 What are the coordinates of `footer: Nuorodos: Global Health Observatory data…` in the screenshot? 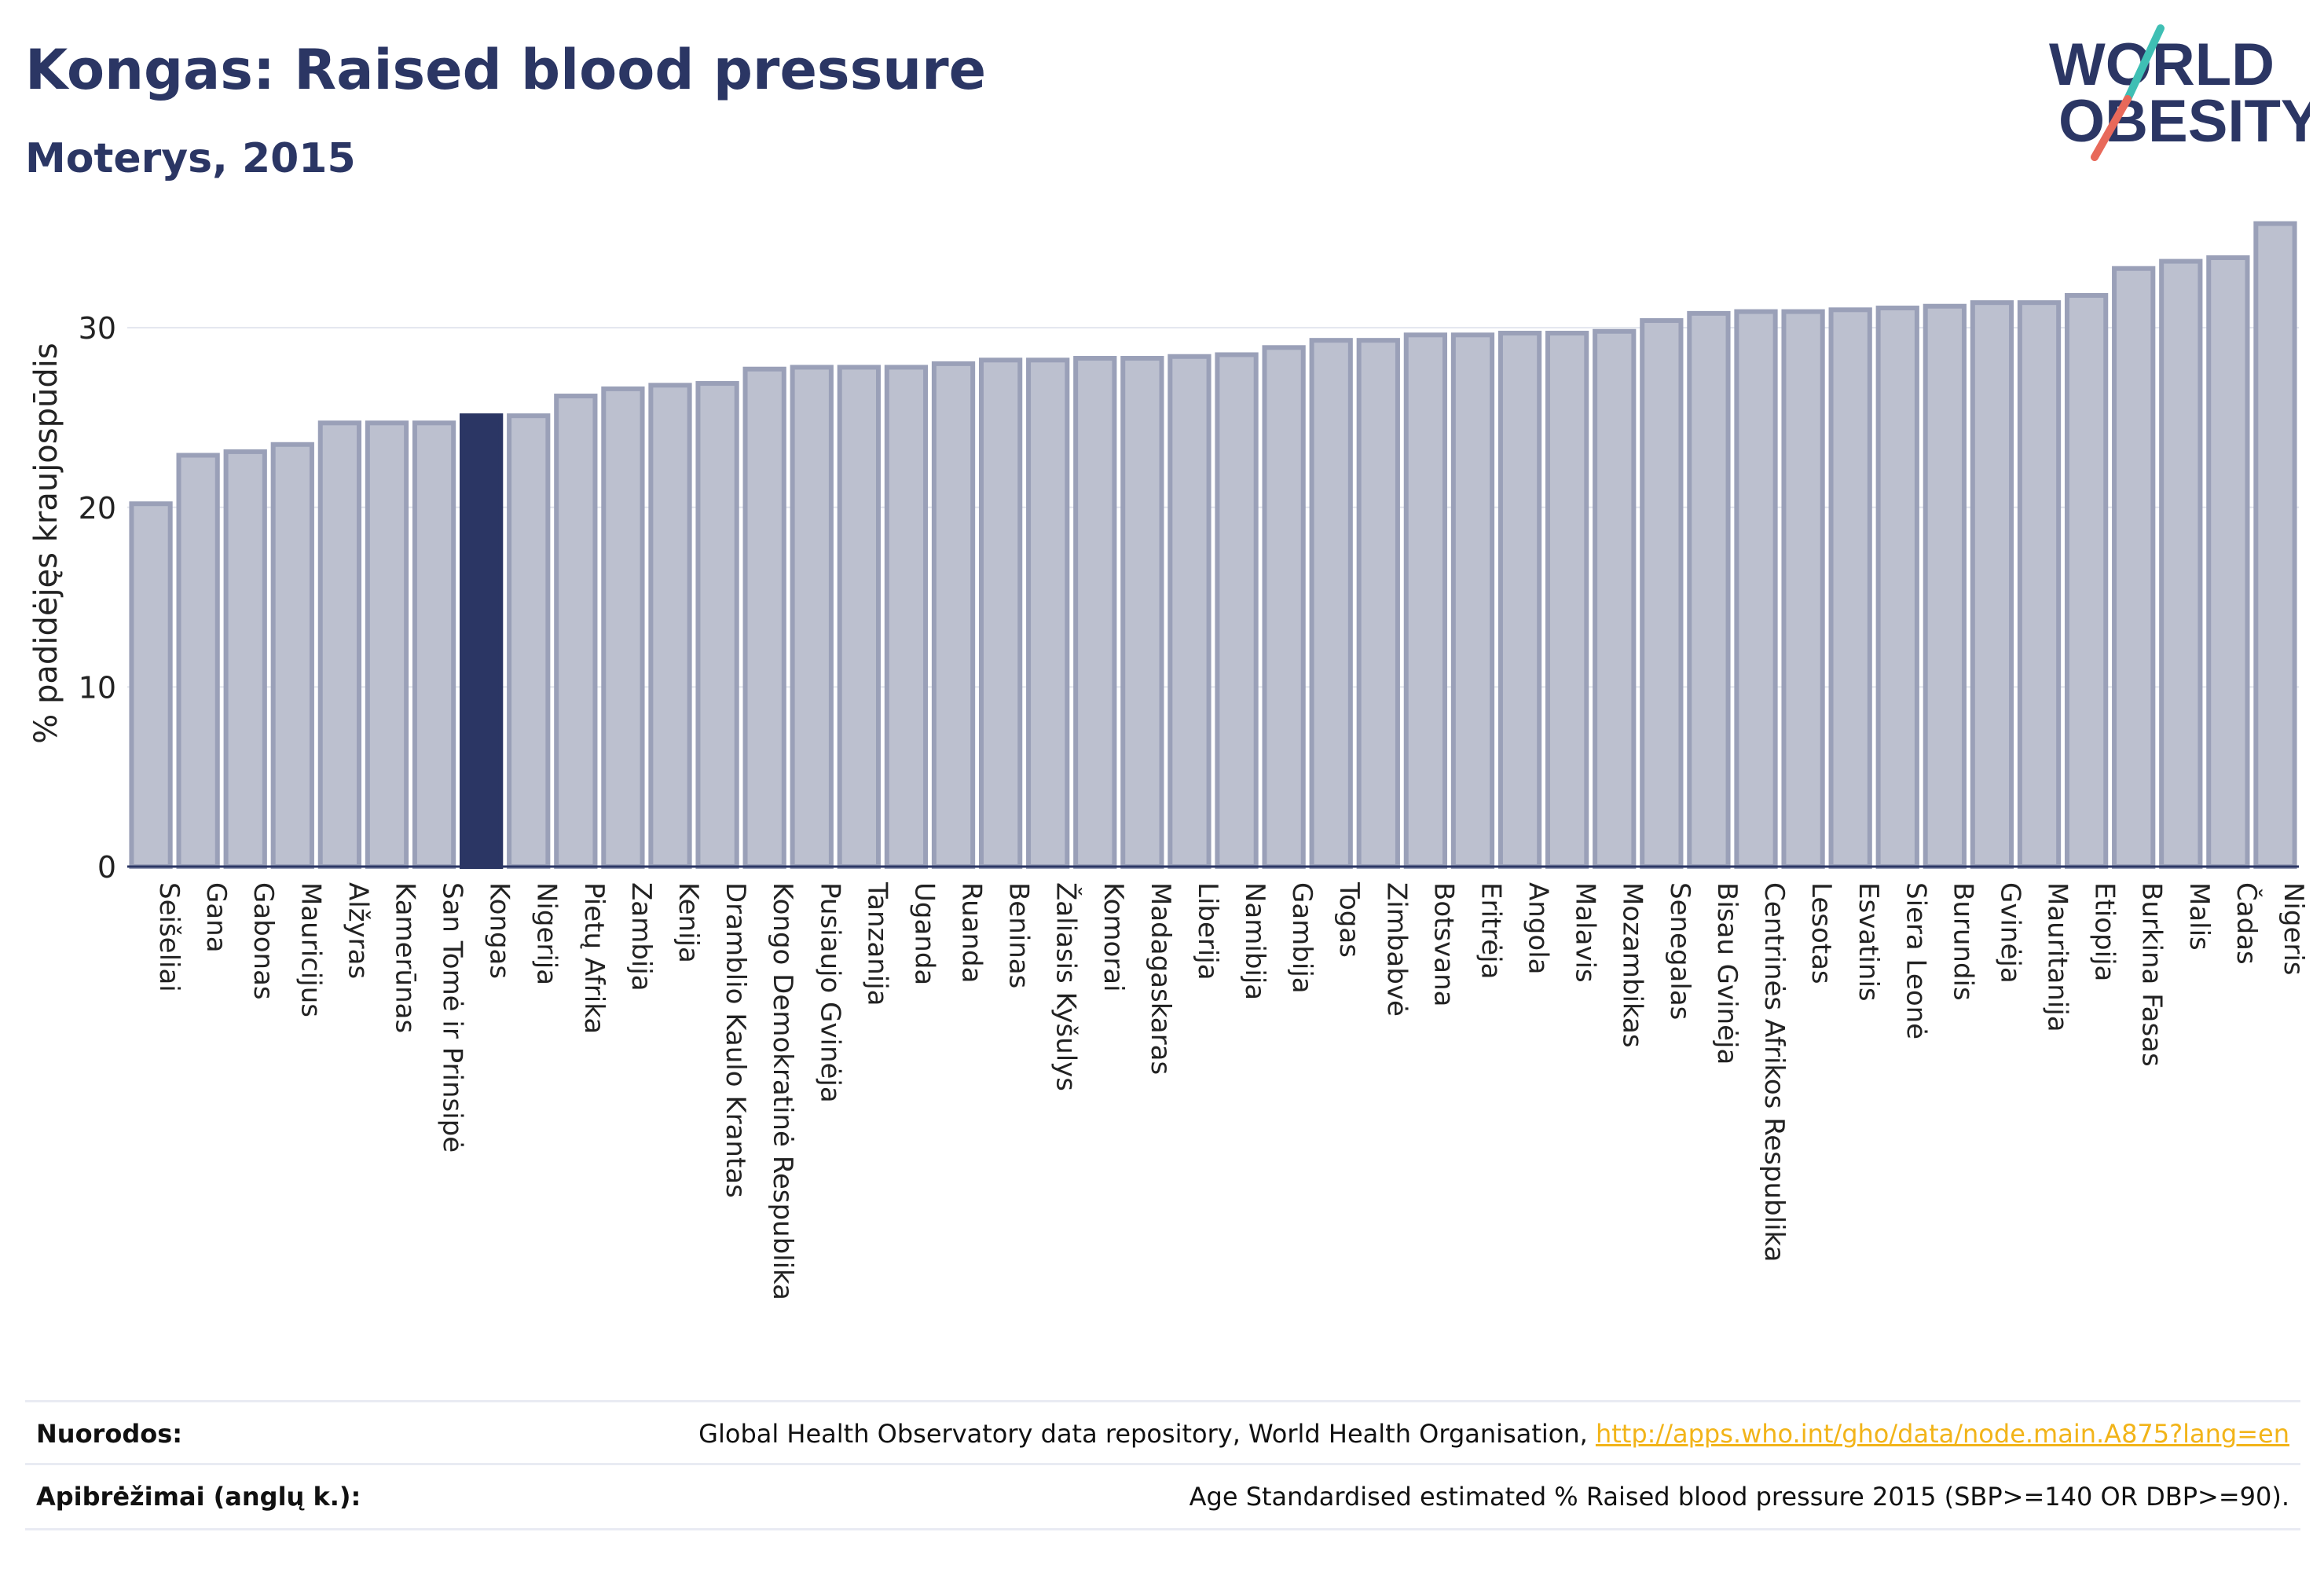 It's located at (1162, 1467).